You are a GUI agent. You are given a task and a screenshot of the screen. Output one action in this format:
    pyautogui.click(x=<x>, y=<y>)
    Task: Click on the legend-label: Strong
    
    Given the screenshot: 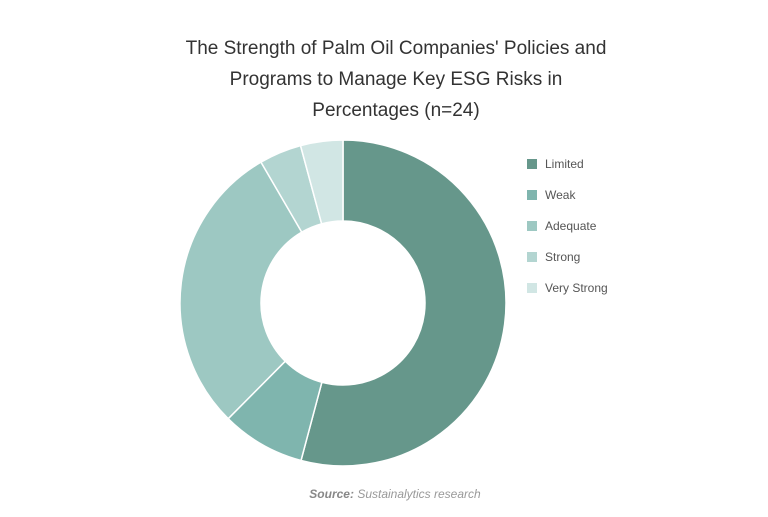 What is the action you would take?
    pyautogui.click(x=562, y=257)
    